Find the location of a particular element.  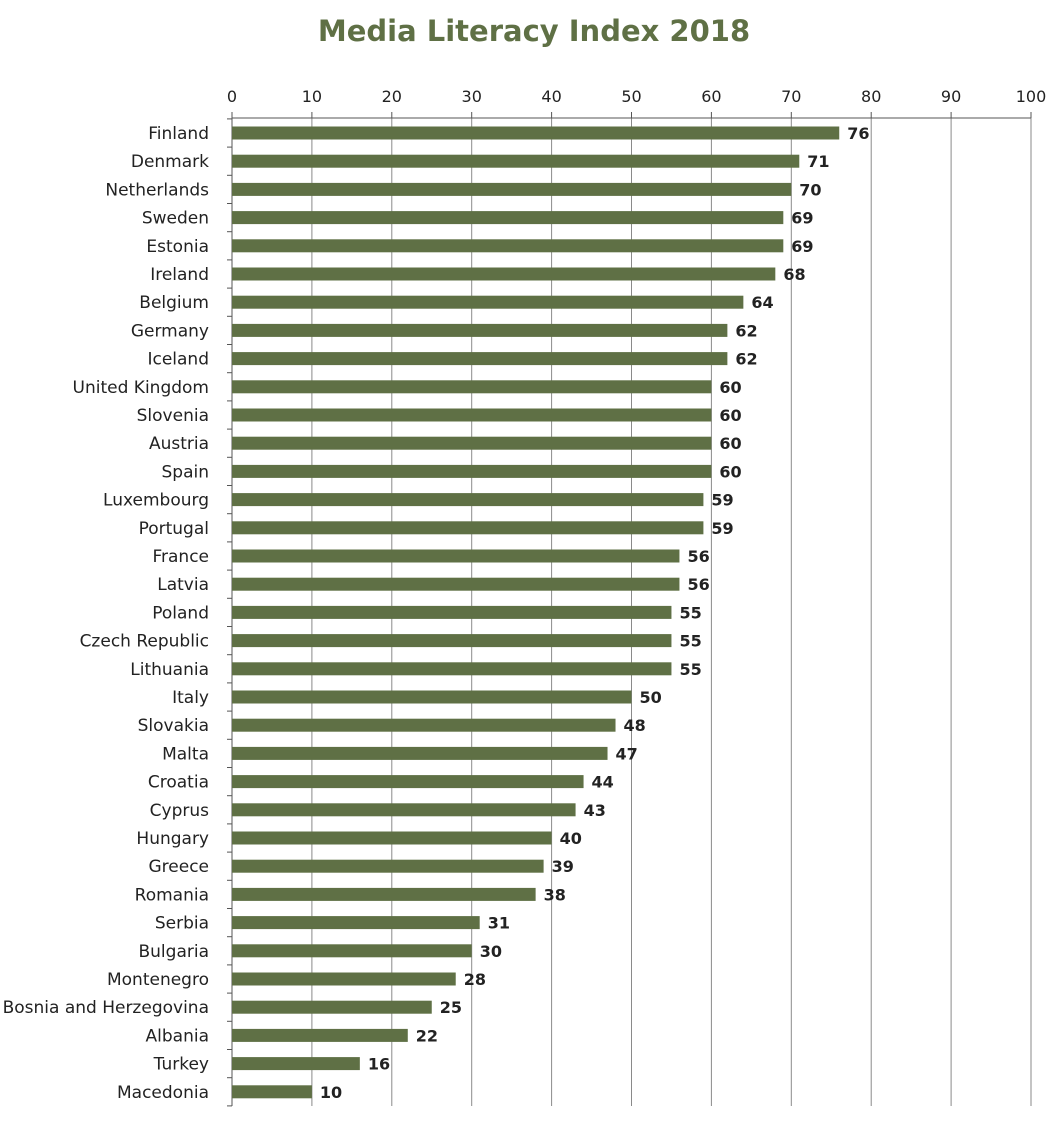

category-label: United Kingdom is located at coordinates (141, 388).